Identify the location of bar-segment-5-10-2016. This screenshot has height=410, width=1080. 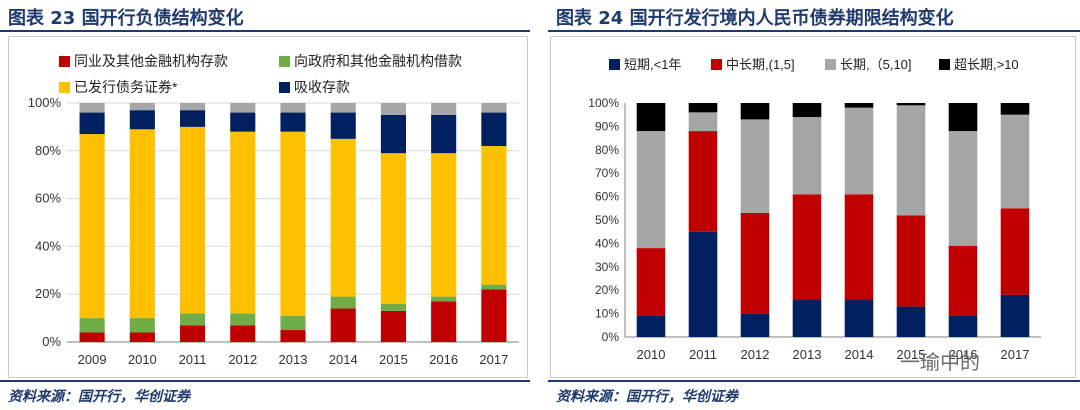
(963, 188).